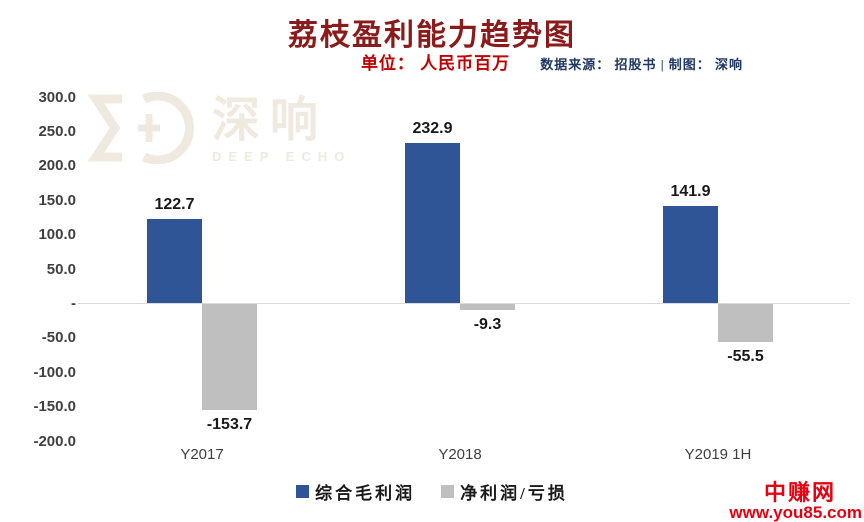 This screenshot has width=864, height=522. I want to click on y-tick-label: 100.0, so click(57, 235).